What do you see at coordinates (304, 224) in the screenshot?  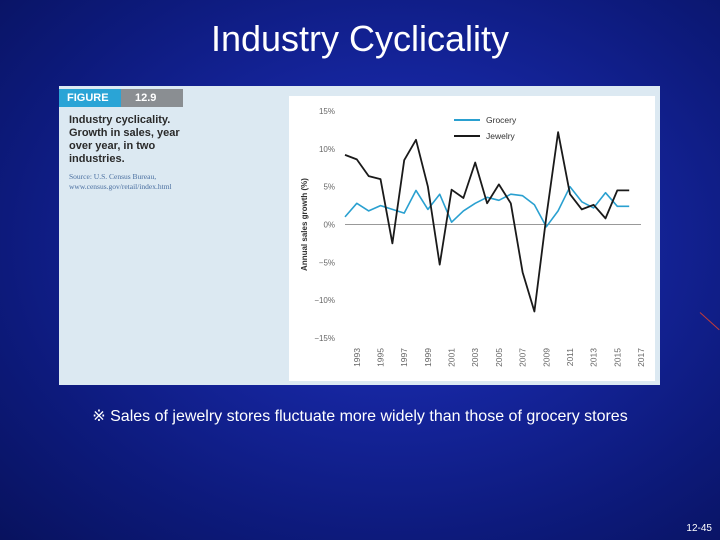 I see `y-axis-label: Annual sales growth (%)` at bounding box center [304, 224].